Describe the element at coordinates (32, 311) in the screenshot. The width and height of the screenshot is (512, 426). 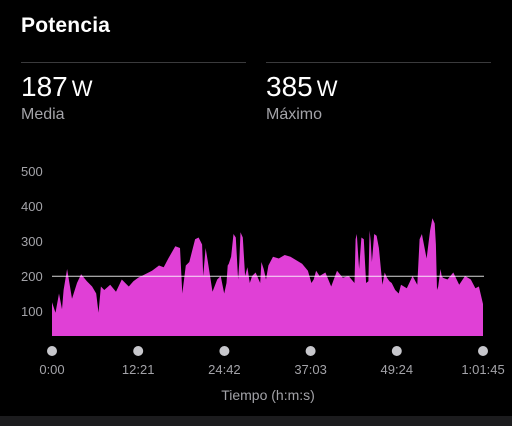
I see `y-tick-label-100: 100` at that location.